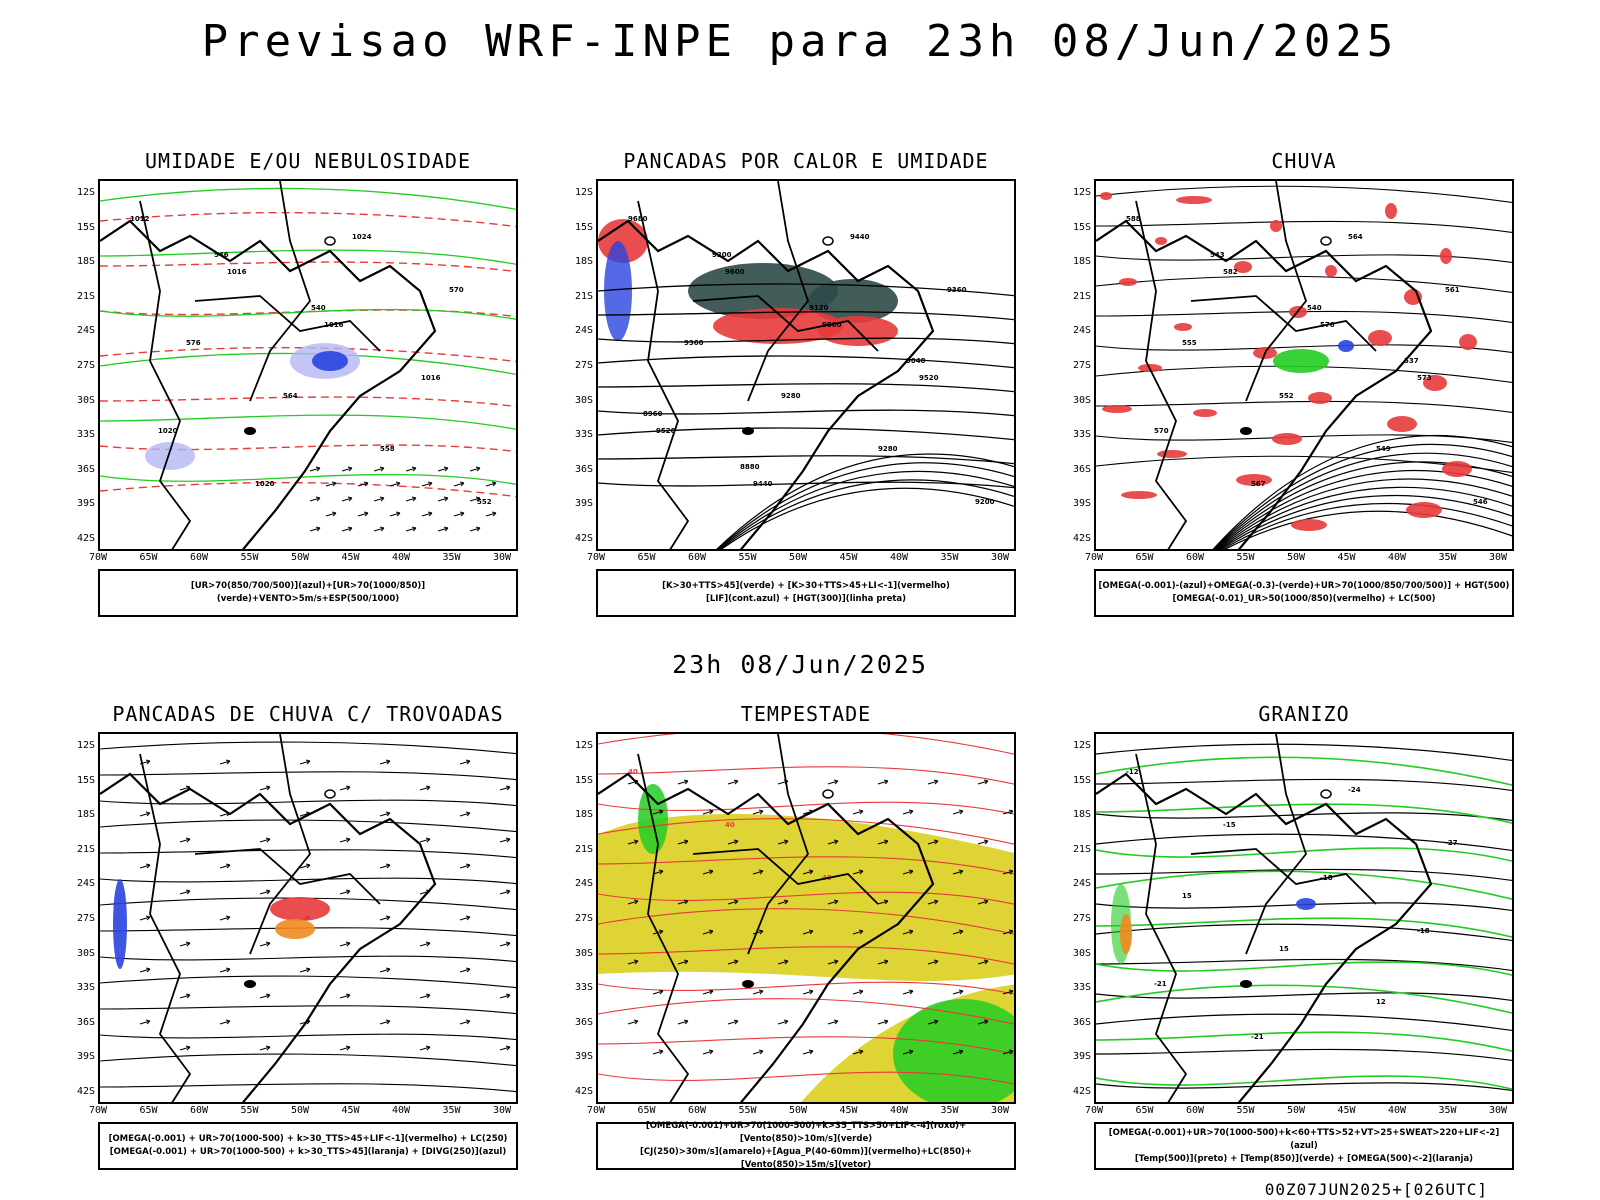  Describe the element at coordinates (1498, 1110) in the screenshot. I see `longitude-label: 30W` at that location.